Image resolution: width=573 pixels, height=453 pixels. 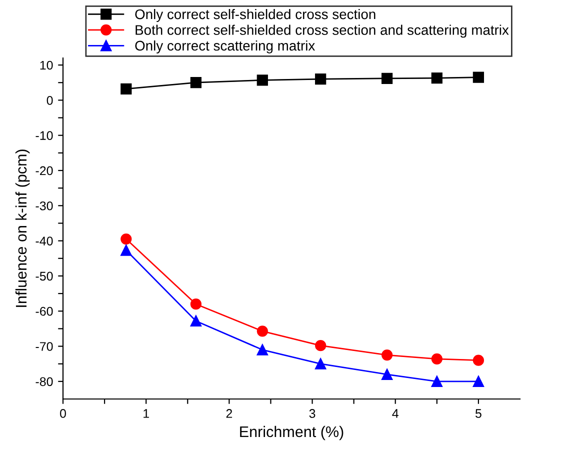 What do you see at coordinates (255, 15) in the screenshot?
I see `legend-label: Only correct self-shielded cross section` at bounding box center [255, 15].